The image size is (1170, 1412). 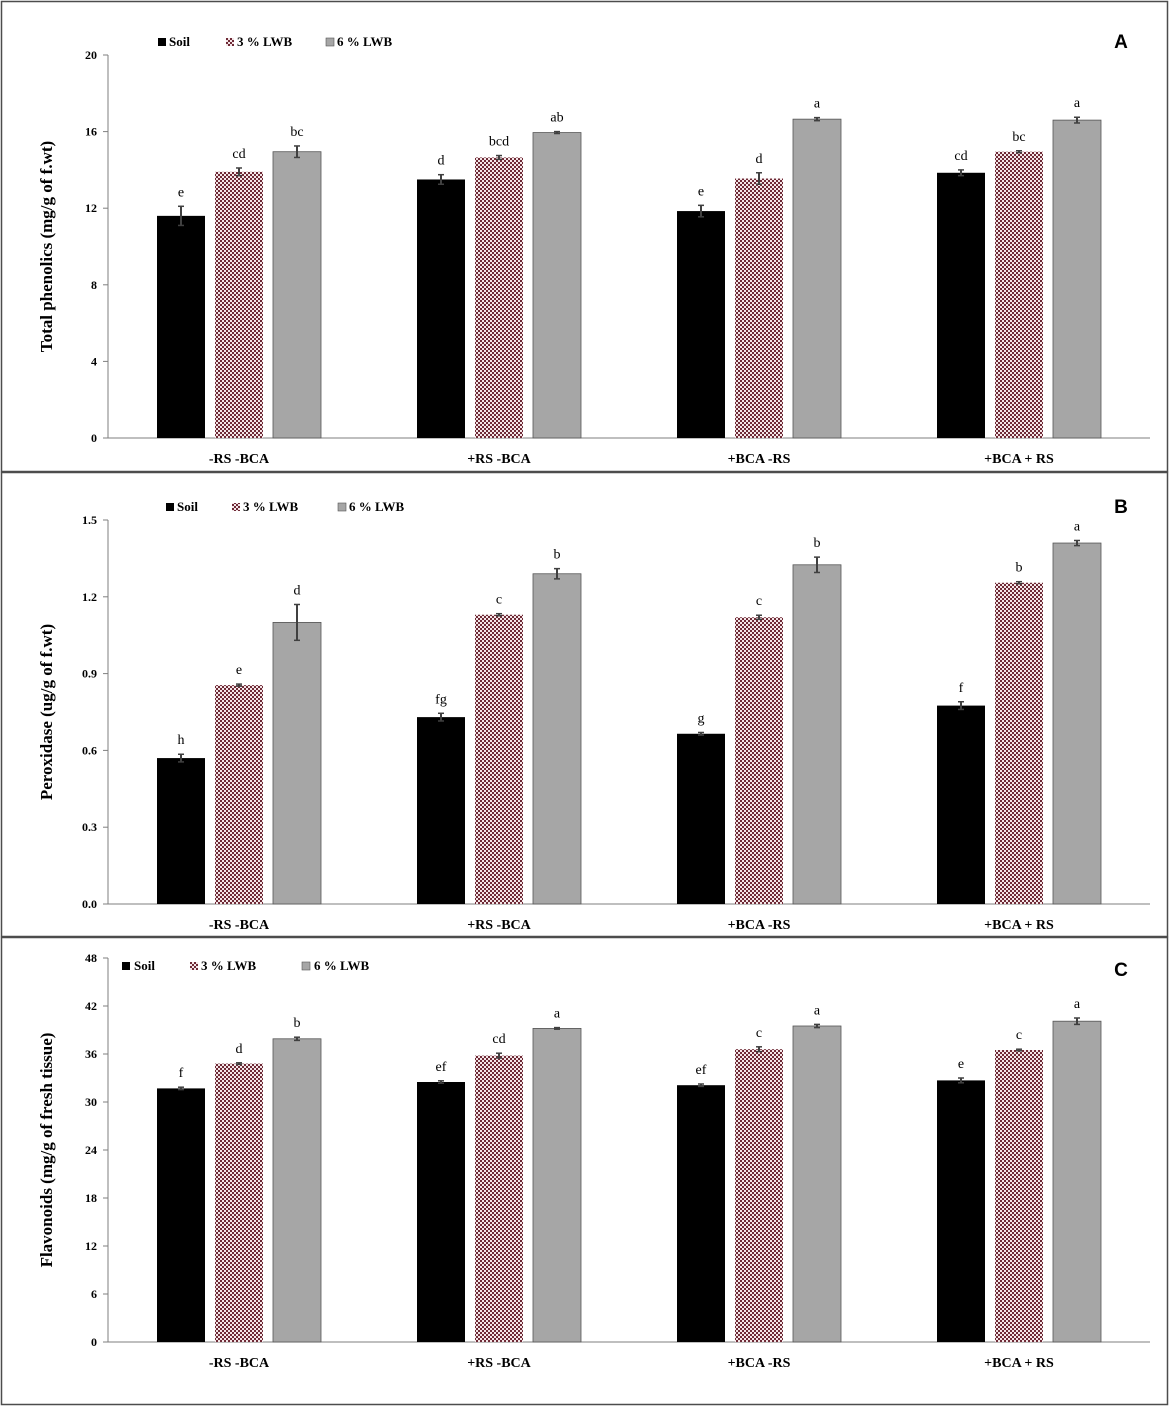 I want to click on panel-letter: B, so click(x=1121, y=507).